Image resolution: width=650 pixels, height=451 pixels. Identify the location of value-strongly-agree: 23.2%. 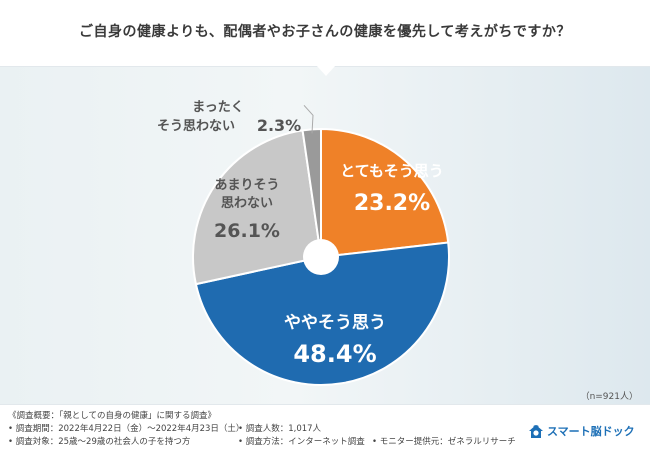
(392, 203).